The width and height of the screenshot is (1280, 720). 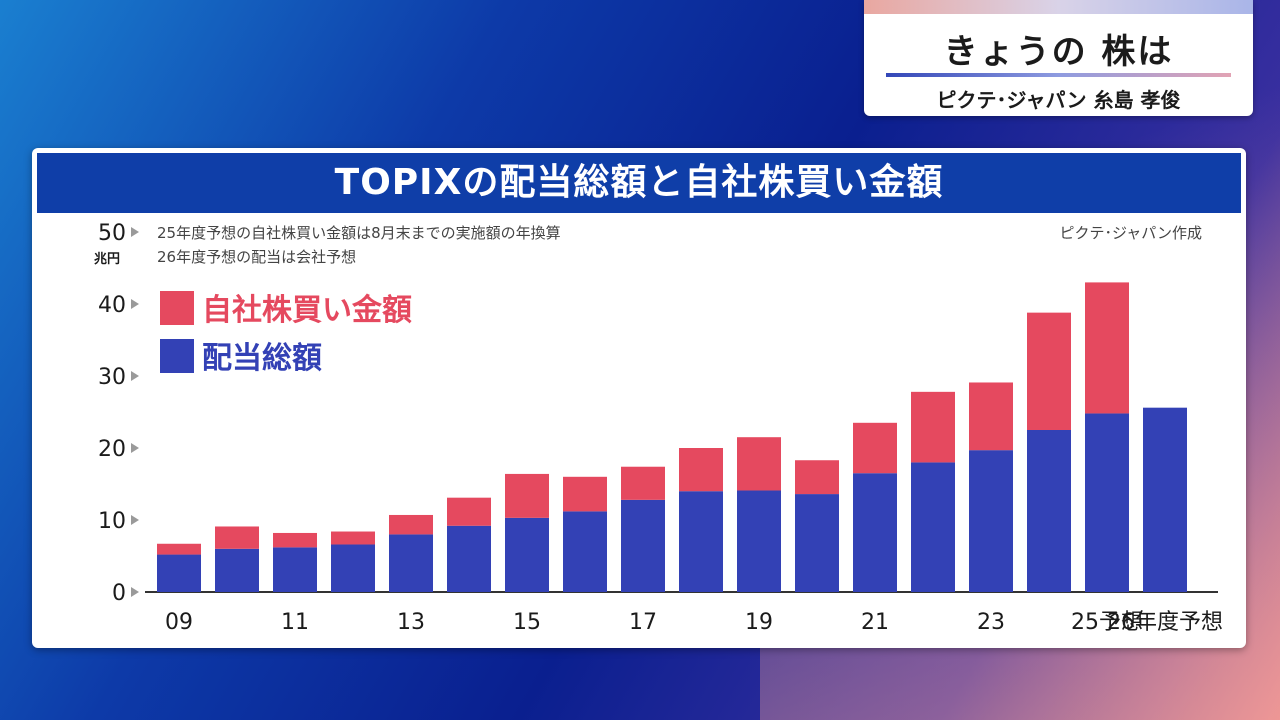 I want to click on x-tick-label: 25予想, so click(x=1107, y=622).